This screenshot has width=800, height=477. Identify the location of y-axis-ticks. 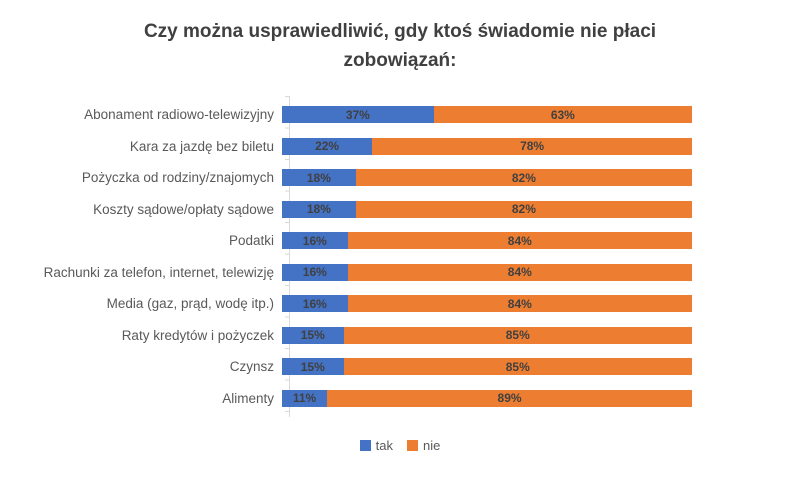
(287, 257).